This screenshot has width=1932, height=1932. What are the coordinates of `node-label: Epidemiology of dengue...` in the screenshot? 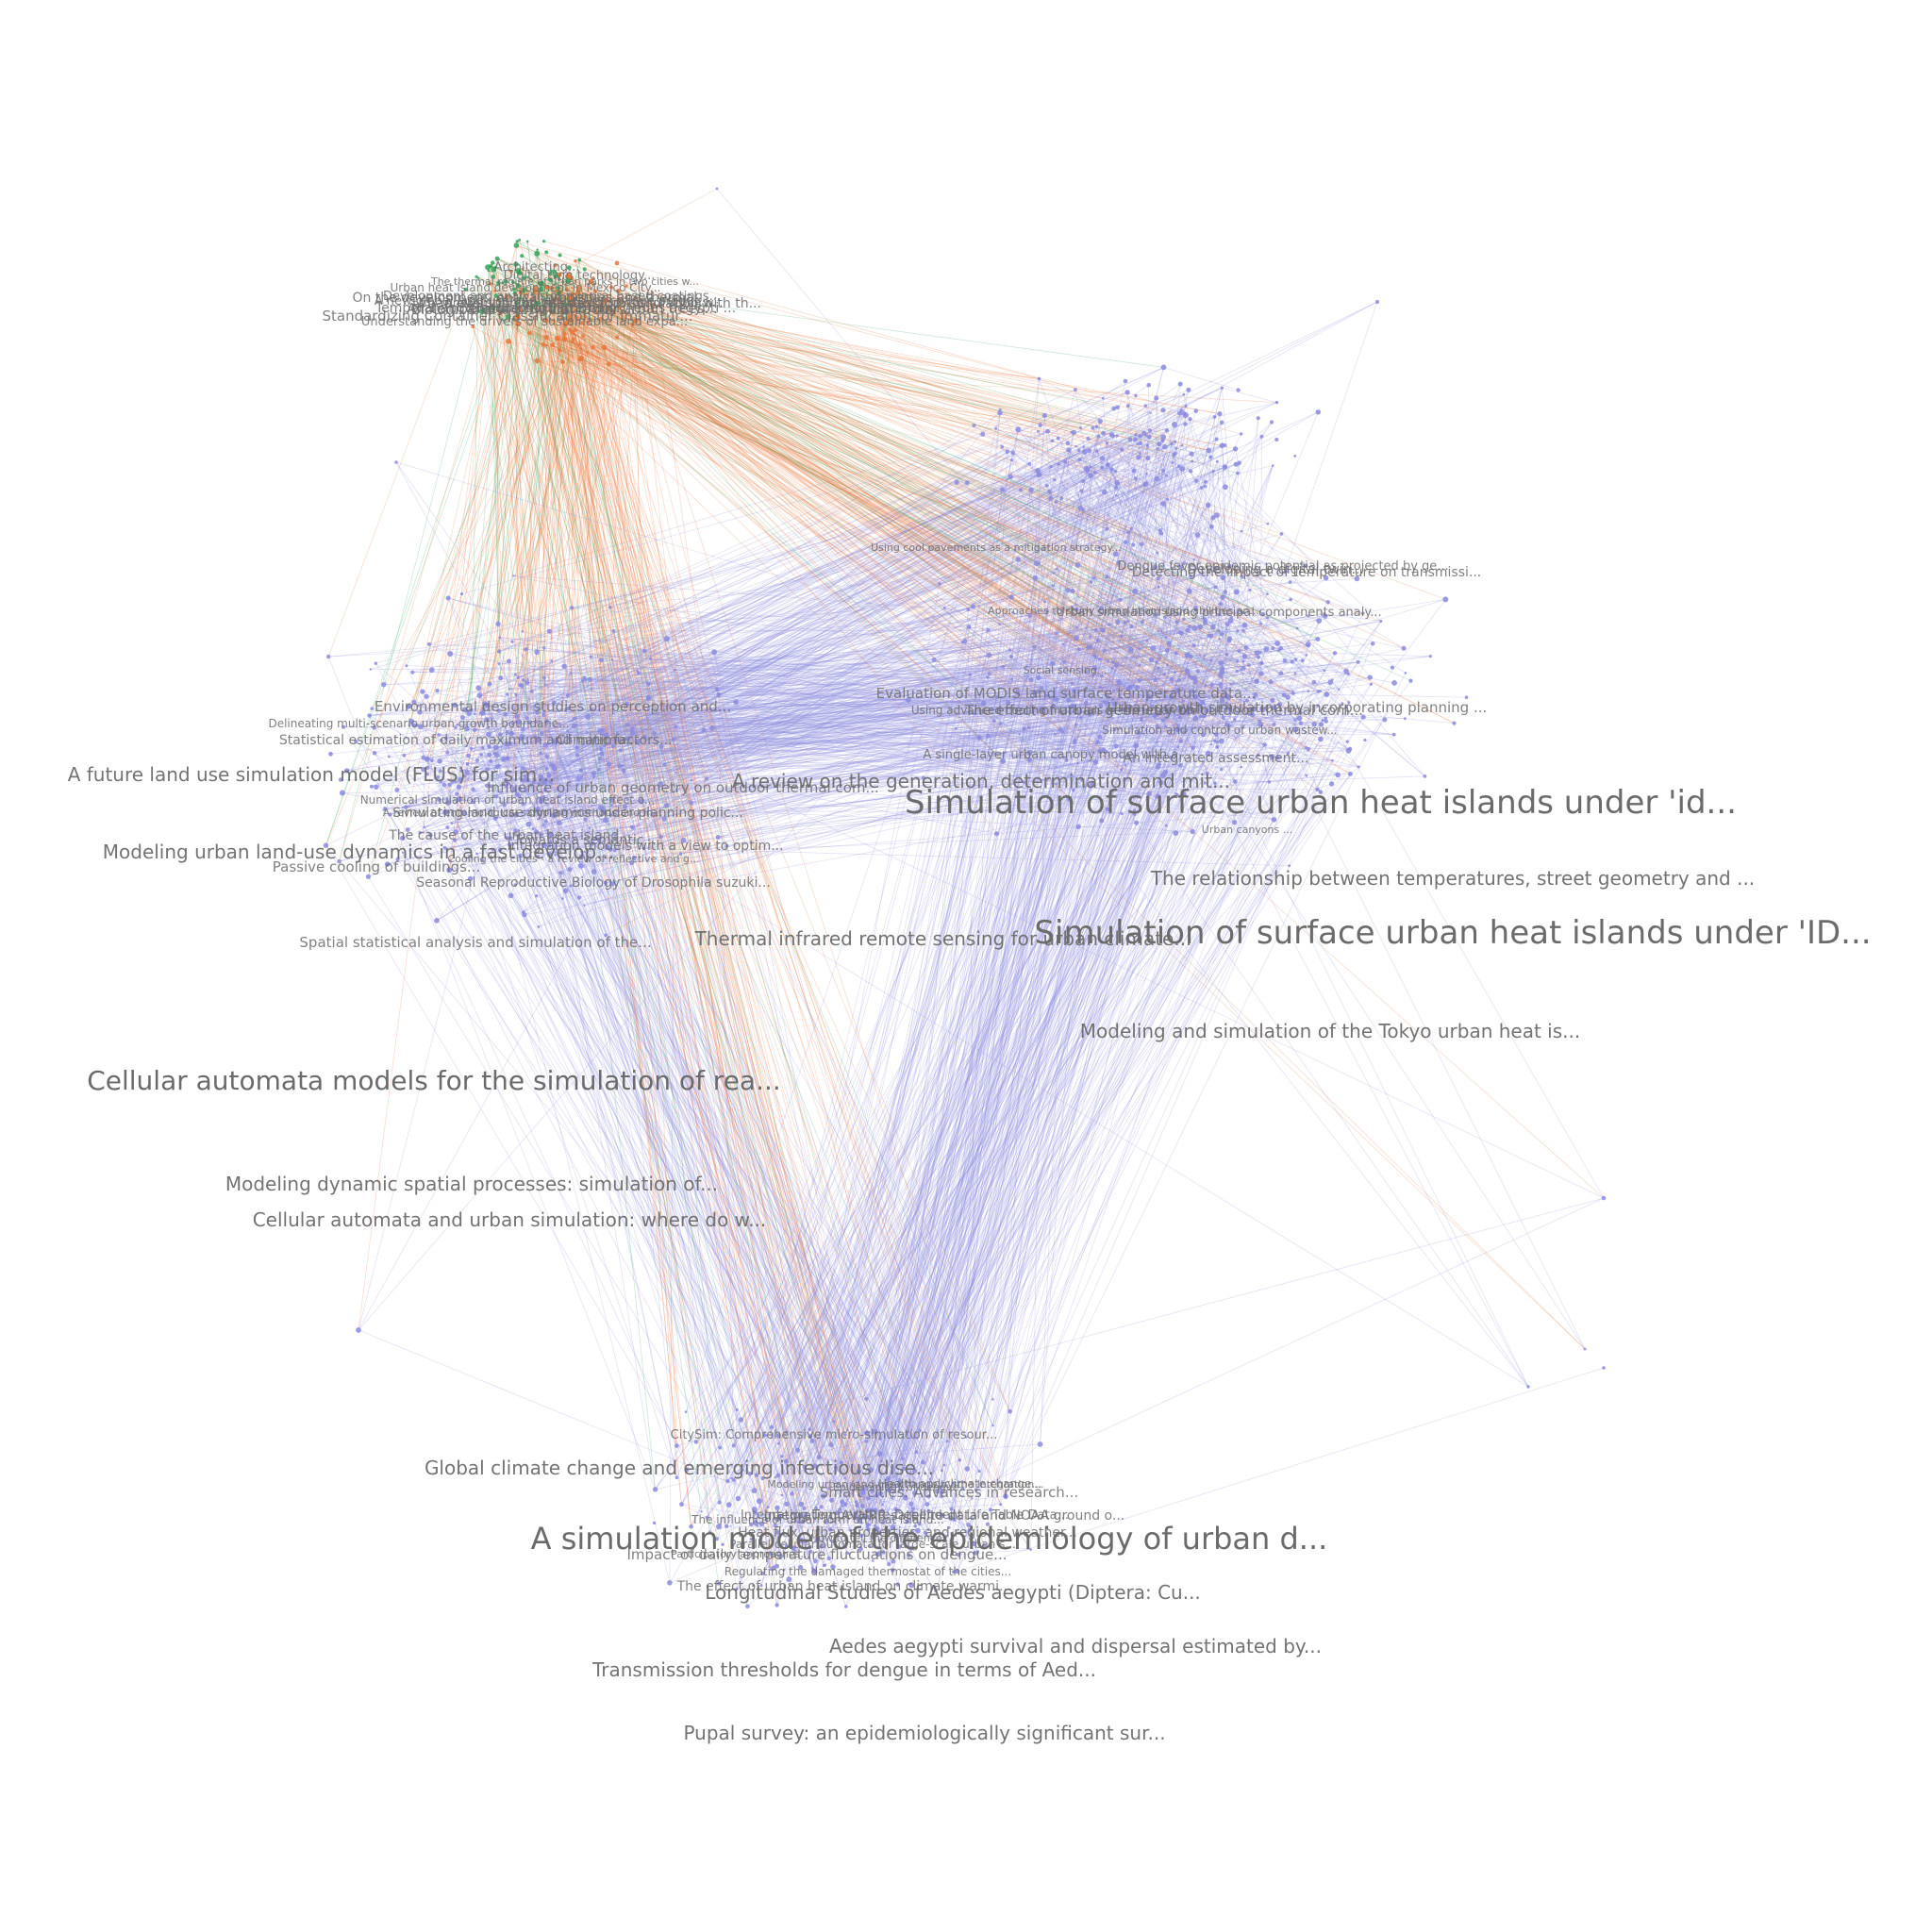 It's located at (901, 1487).